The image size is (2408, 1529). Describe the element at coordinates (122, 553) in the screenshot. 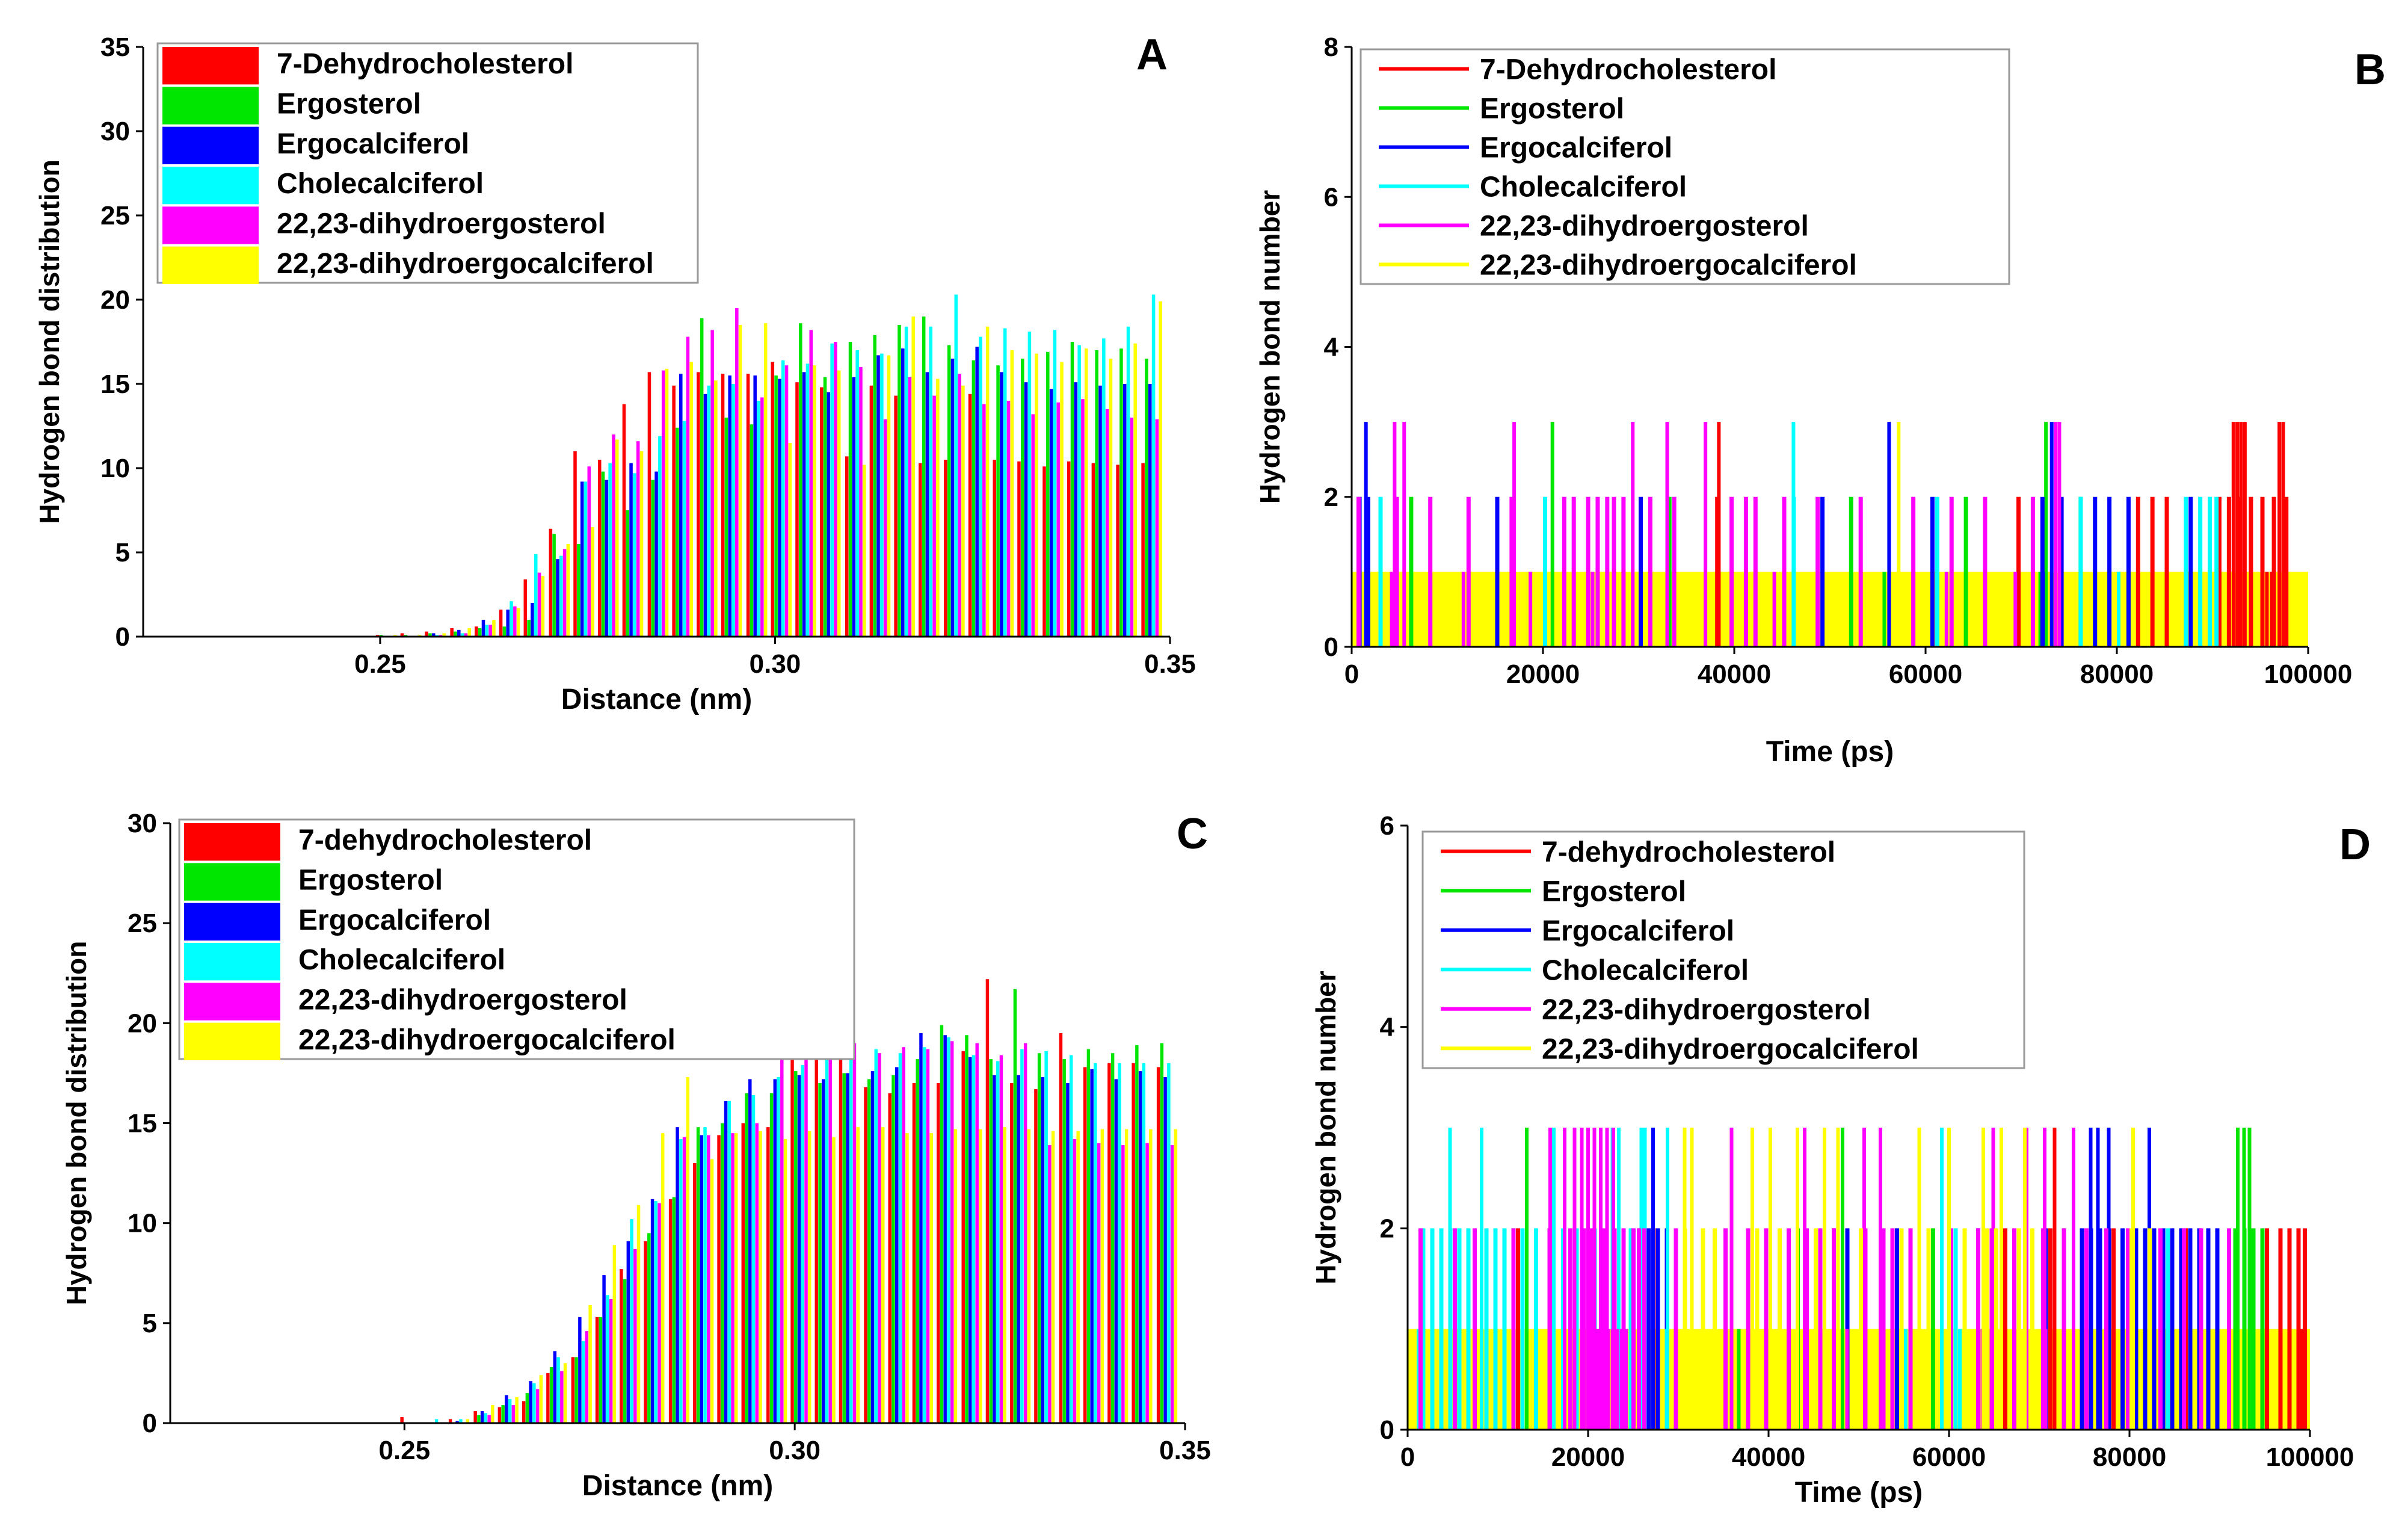

I see `y-tick-label: 5` at that location.